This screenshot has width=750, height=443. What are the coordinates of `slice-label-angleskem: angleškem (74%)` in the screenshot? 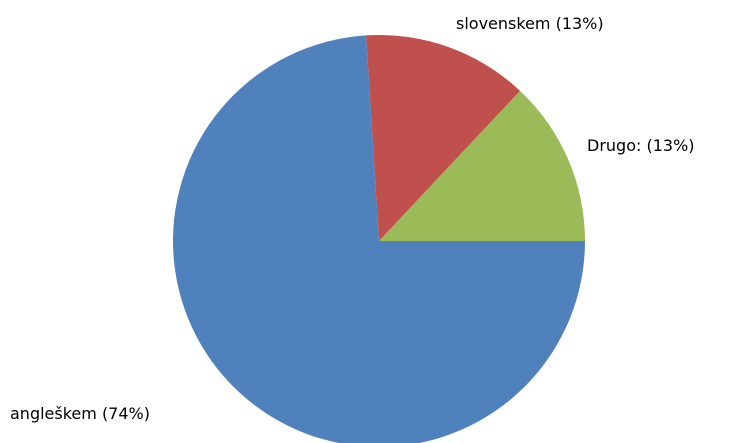 It's located at (80, 413).